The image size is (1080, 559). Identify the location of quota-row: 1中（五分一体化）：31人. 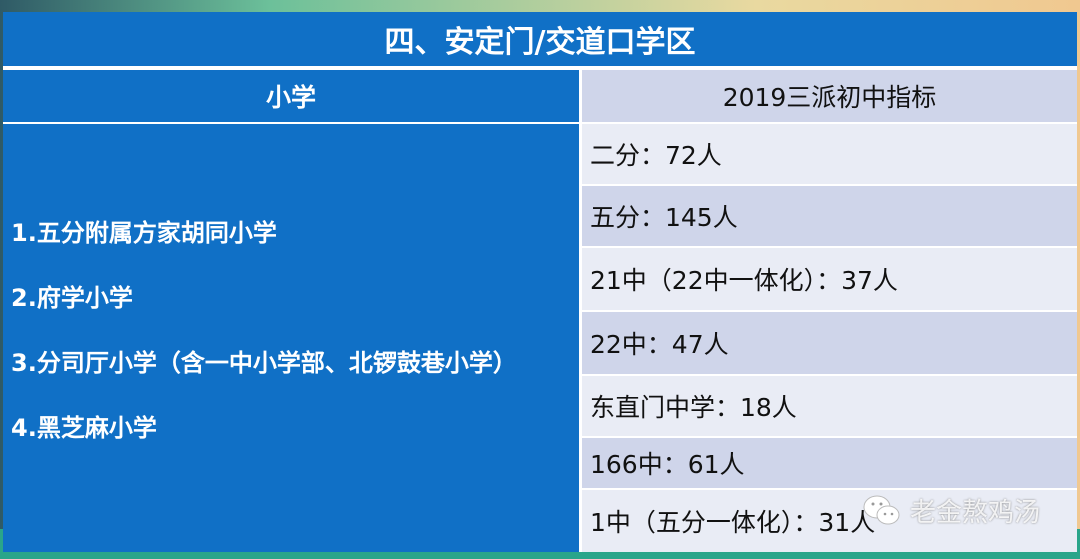
(829, 521).